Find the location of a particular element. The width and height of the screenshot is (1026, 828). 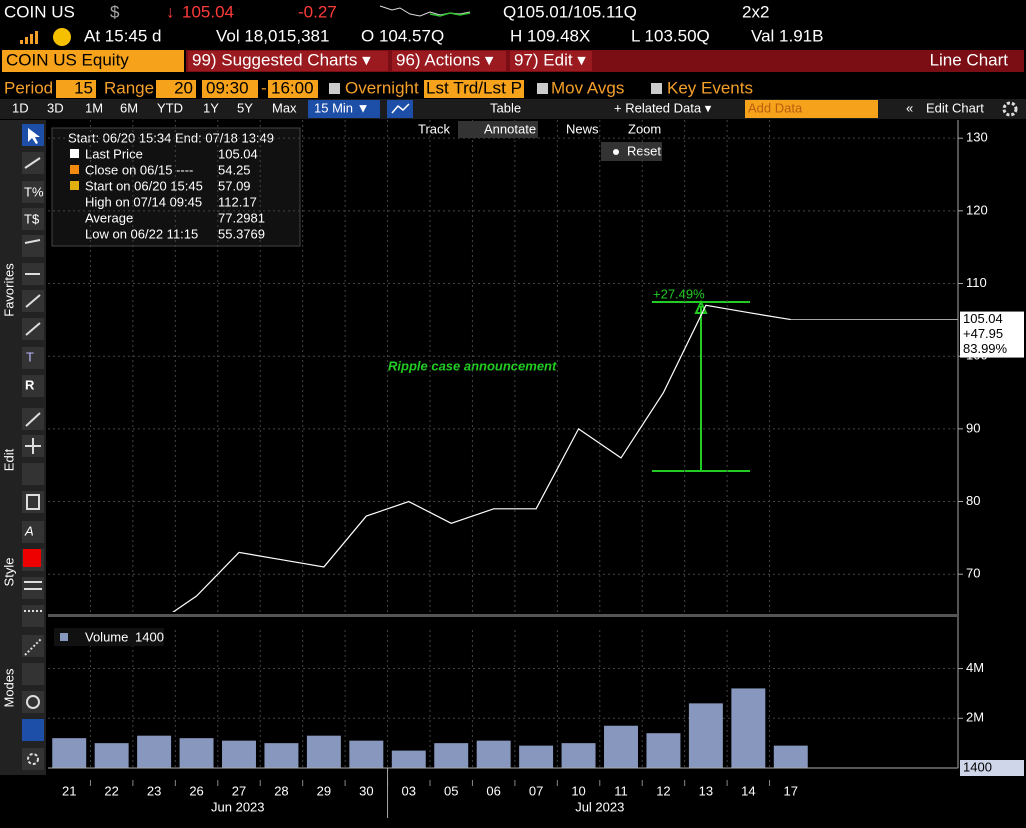

legend-range: Start: 06/20 15:34 End: 07/18 13:49 is located at coordinates (171, 137).